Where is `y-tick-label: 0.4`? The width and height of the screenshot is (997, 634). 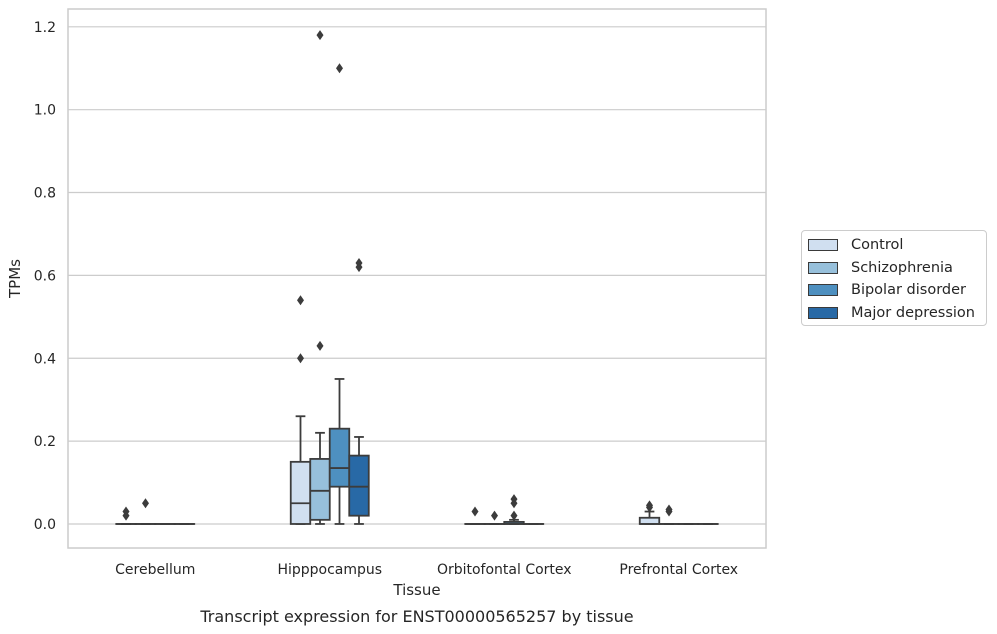
y-tick-label: 0.4 is located at coordinates (45, 359).